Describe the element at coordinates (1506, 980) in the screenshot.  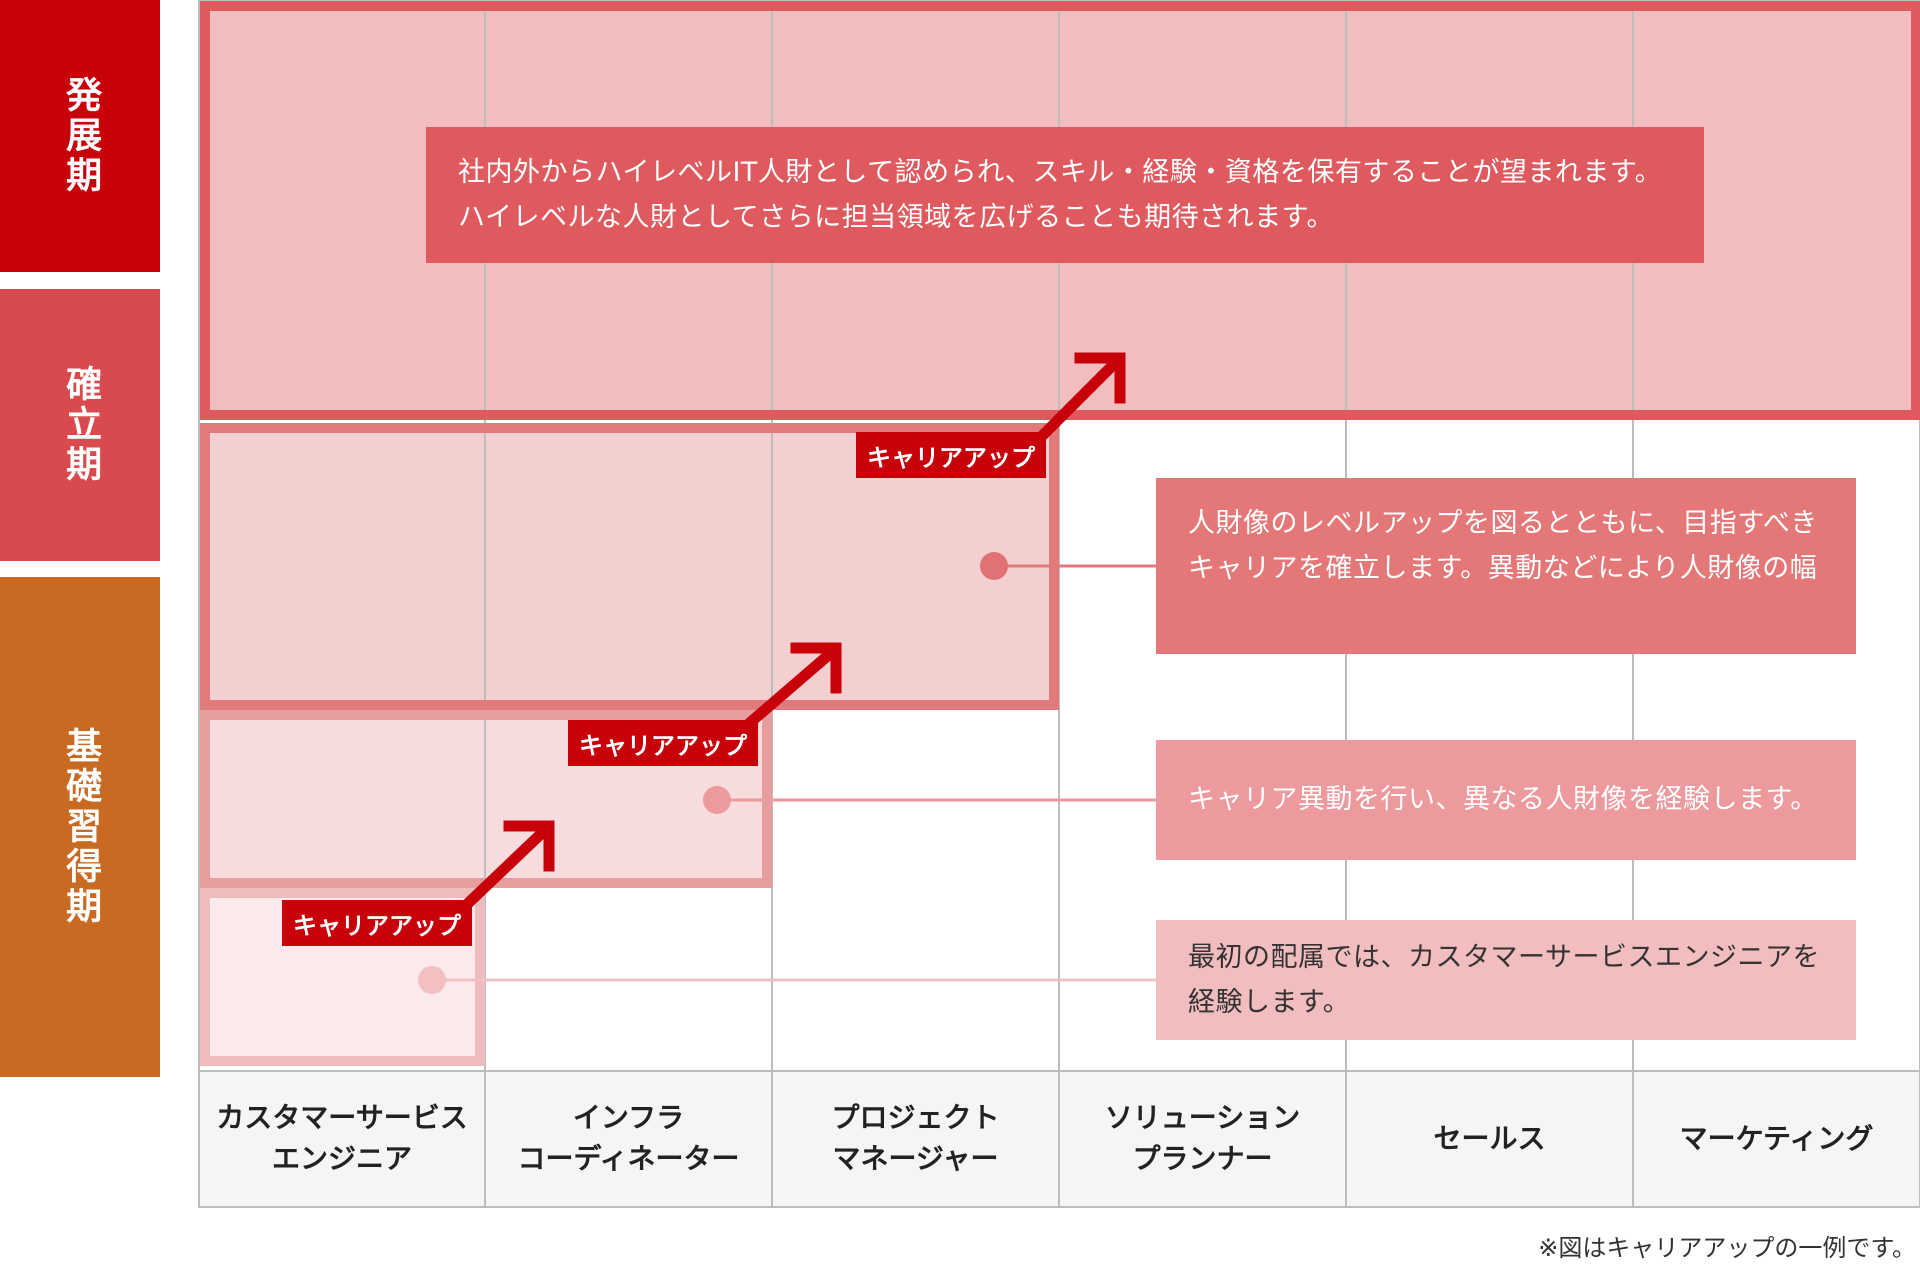
I see `callout-initial: 最初の配属では、カスタマーサービスエンジニアを 経験します。` at that location.